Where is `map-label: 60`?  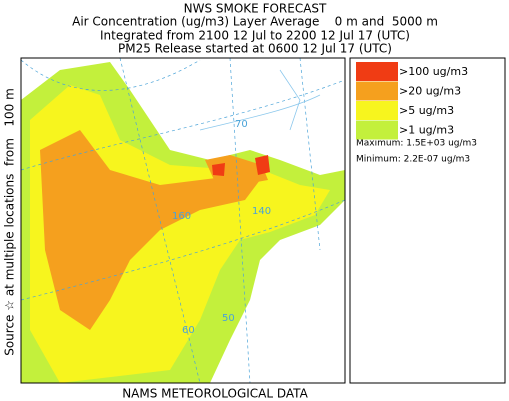
map-label: 60 is located at coordinates (188, 330).